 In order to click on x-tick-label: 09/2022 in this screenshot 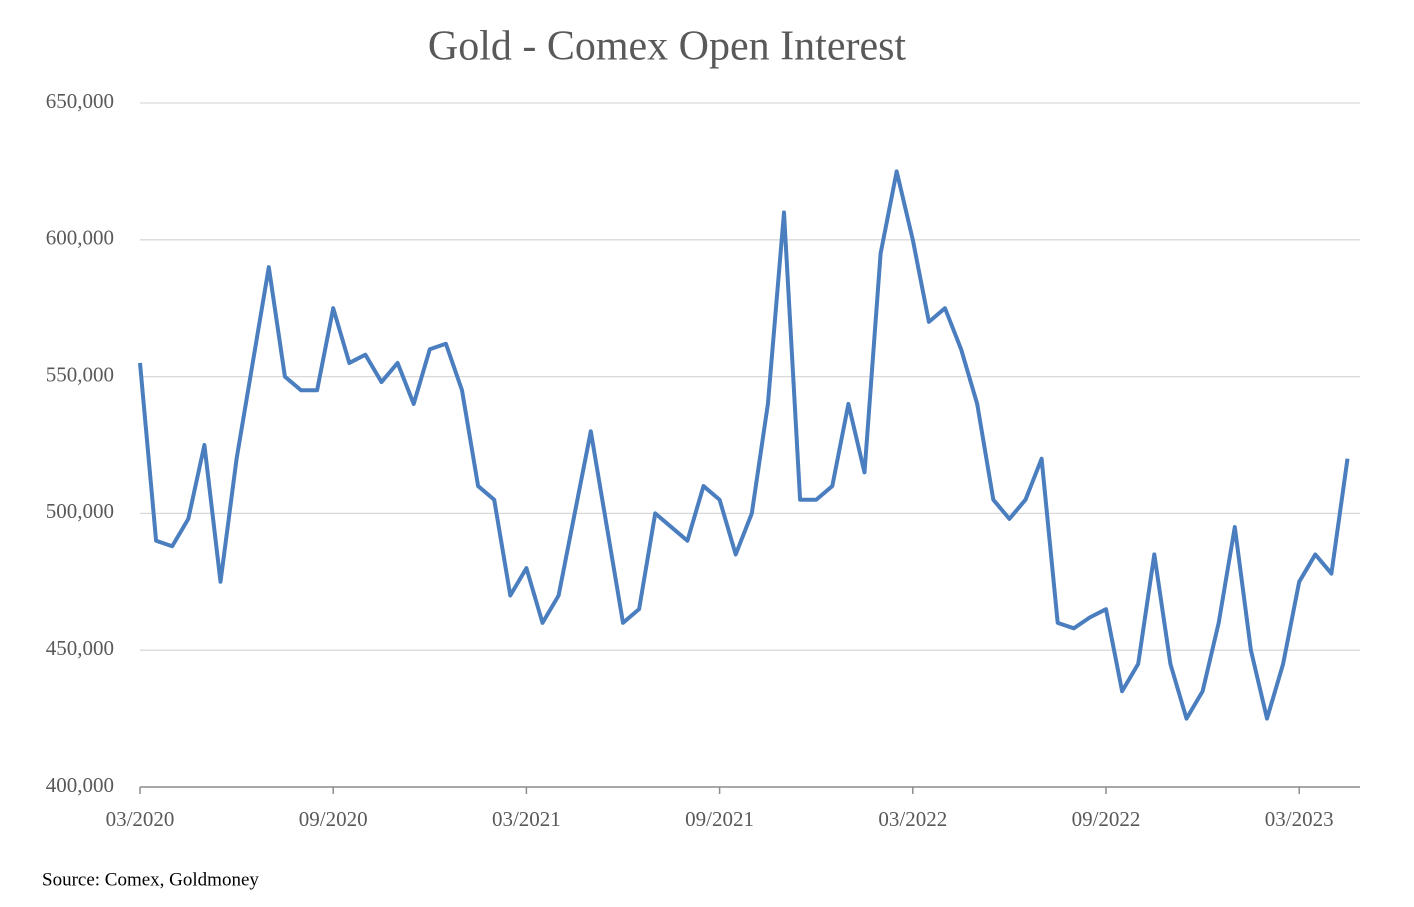, I will do `click(1106, 819)`.